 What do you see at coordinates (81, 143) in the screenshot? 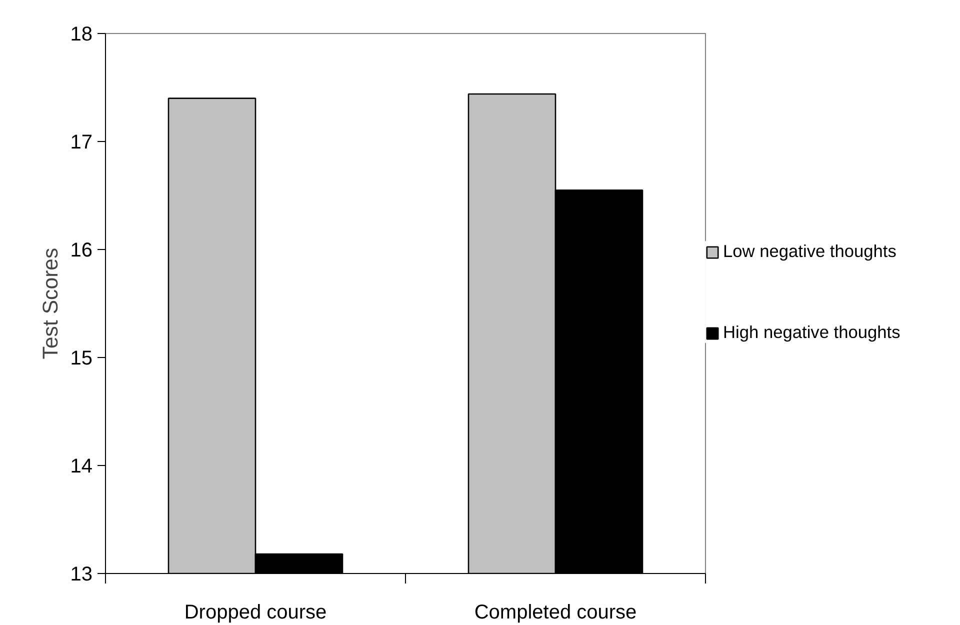
I see `y-tick-label: 17` at bounding box center [81, 143].